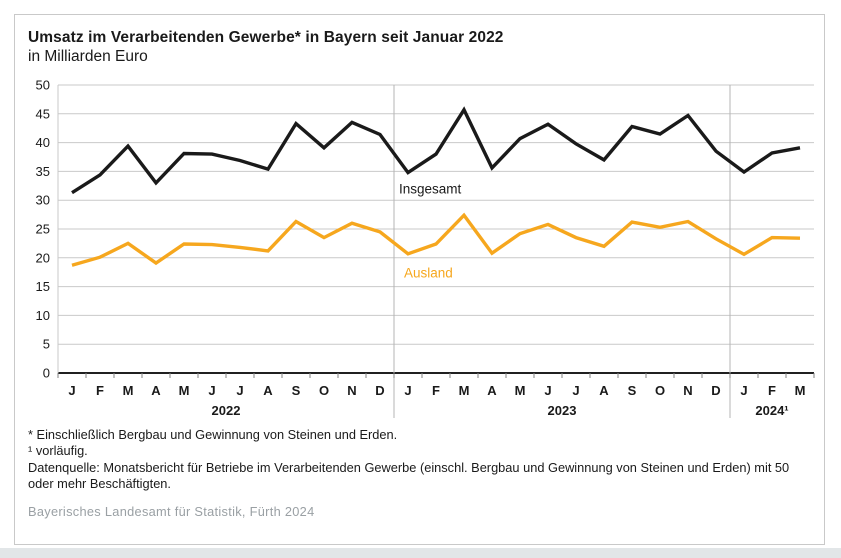 The width and height of the screenshot is (841, 558). What do you see at coordinates (226, 410) in the screenshot?
I see `svg-text: 2022` at bounding box center [226, 410].